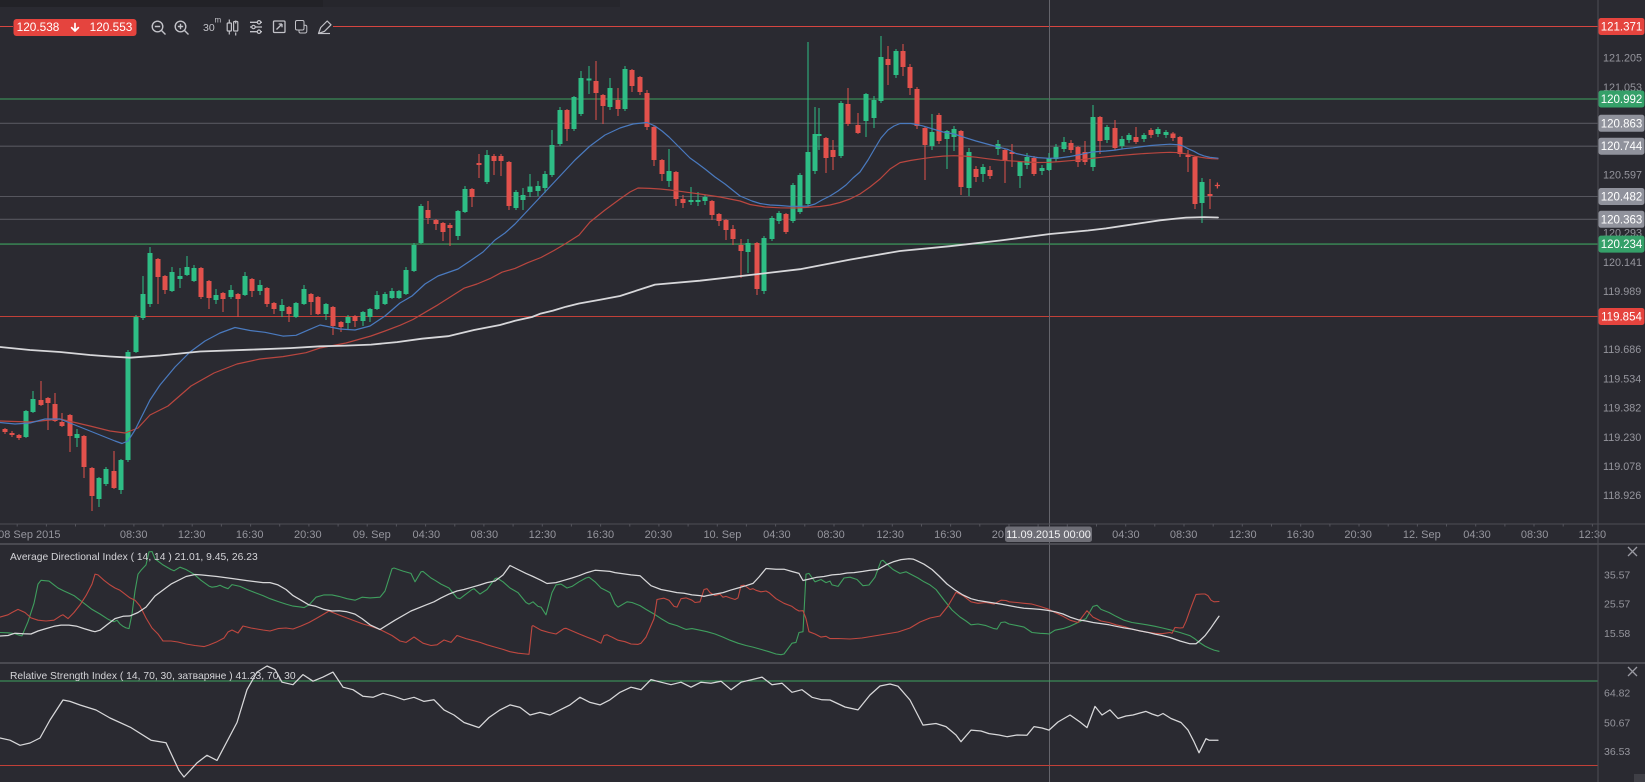  I want to click on svg-text: 121.371, so click(1622, 28).